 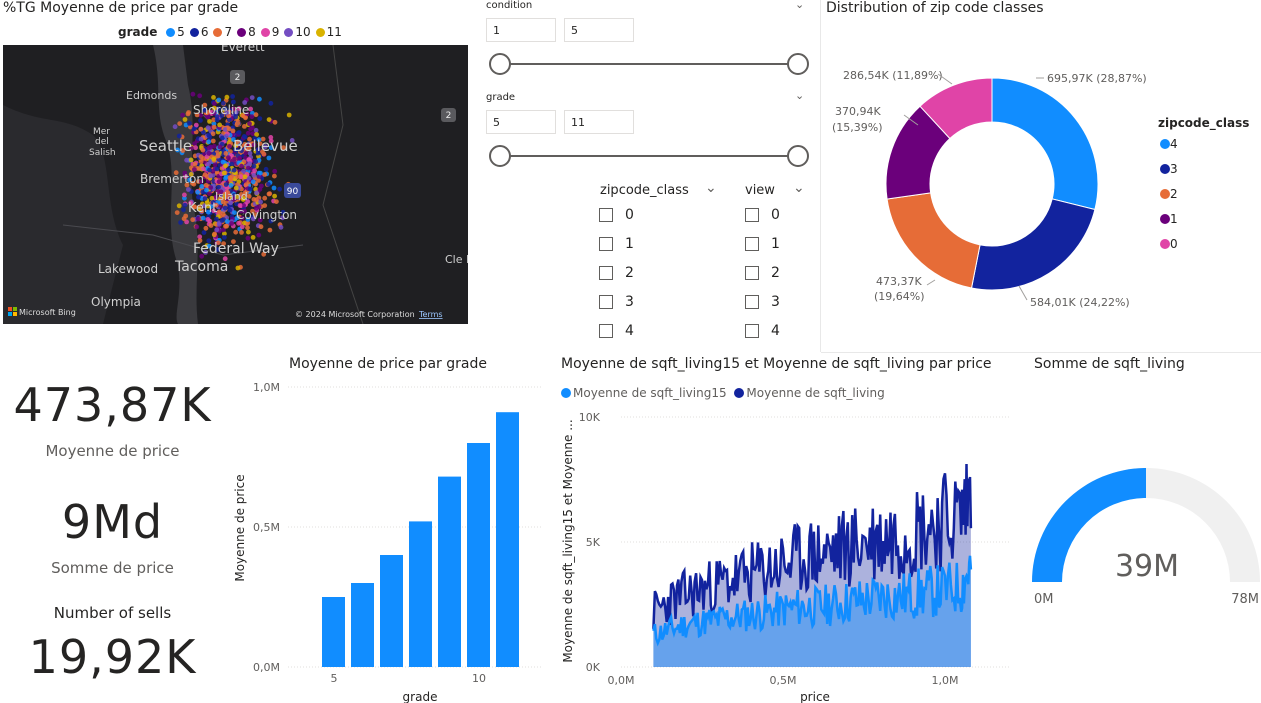 I want to click on donut-slices, so click(x=992, y=184).